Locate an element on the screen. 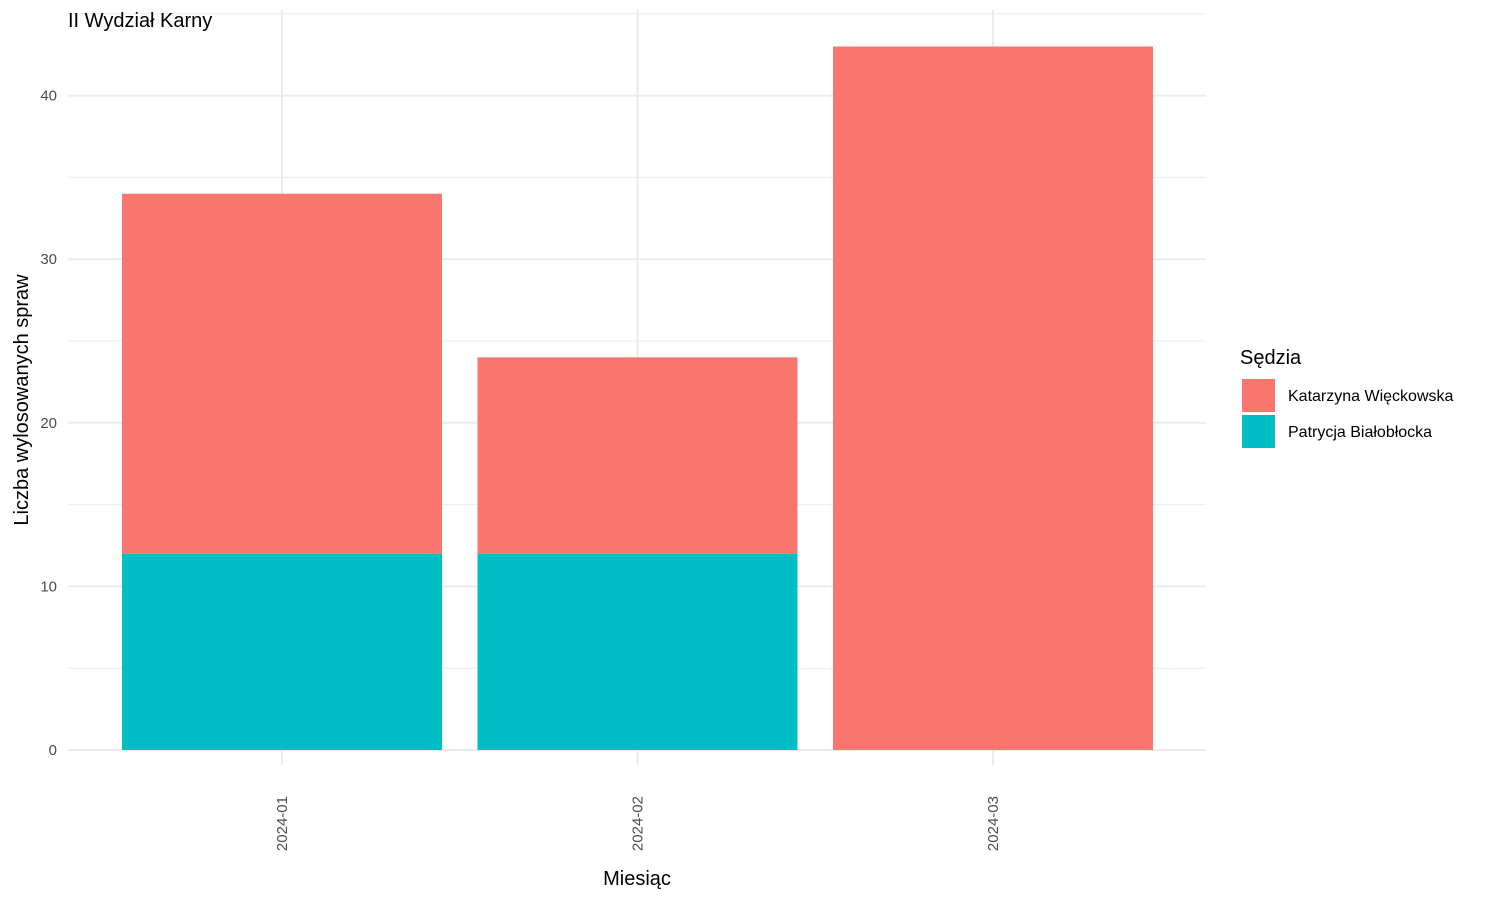 Image resolution: width=1500 pixels, height=900 pixels. y-tick-label: 40 is located at coordinates (48, 96).